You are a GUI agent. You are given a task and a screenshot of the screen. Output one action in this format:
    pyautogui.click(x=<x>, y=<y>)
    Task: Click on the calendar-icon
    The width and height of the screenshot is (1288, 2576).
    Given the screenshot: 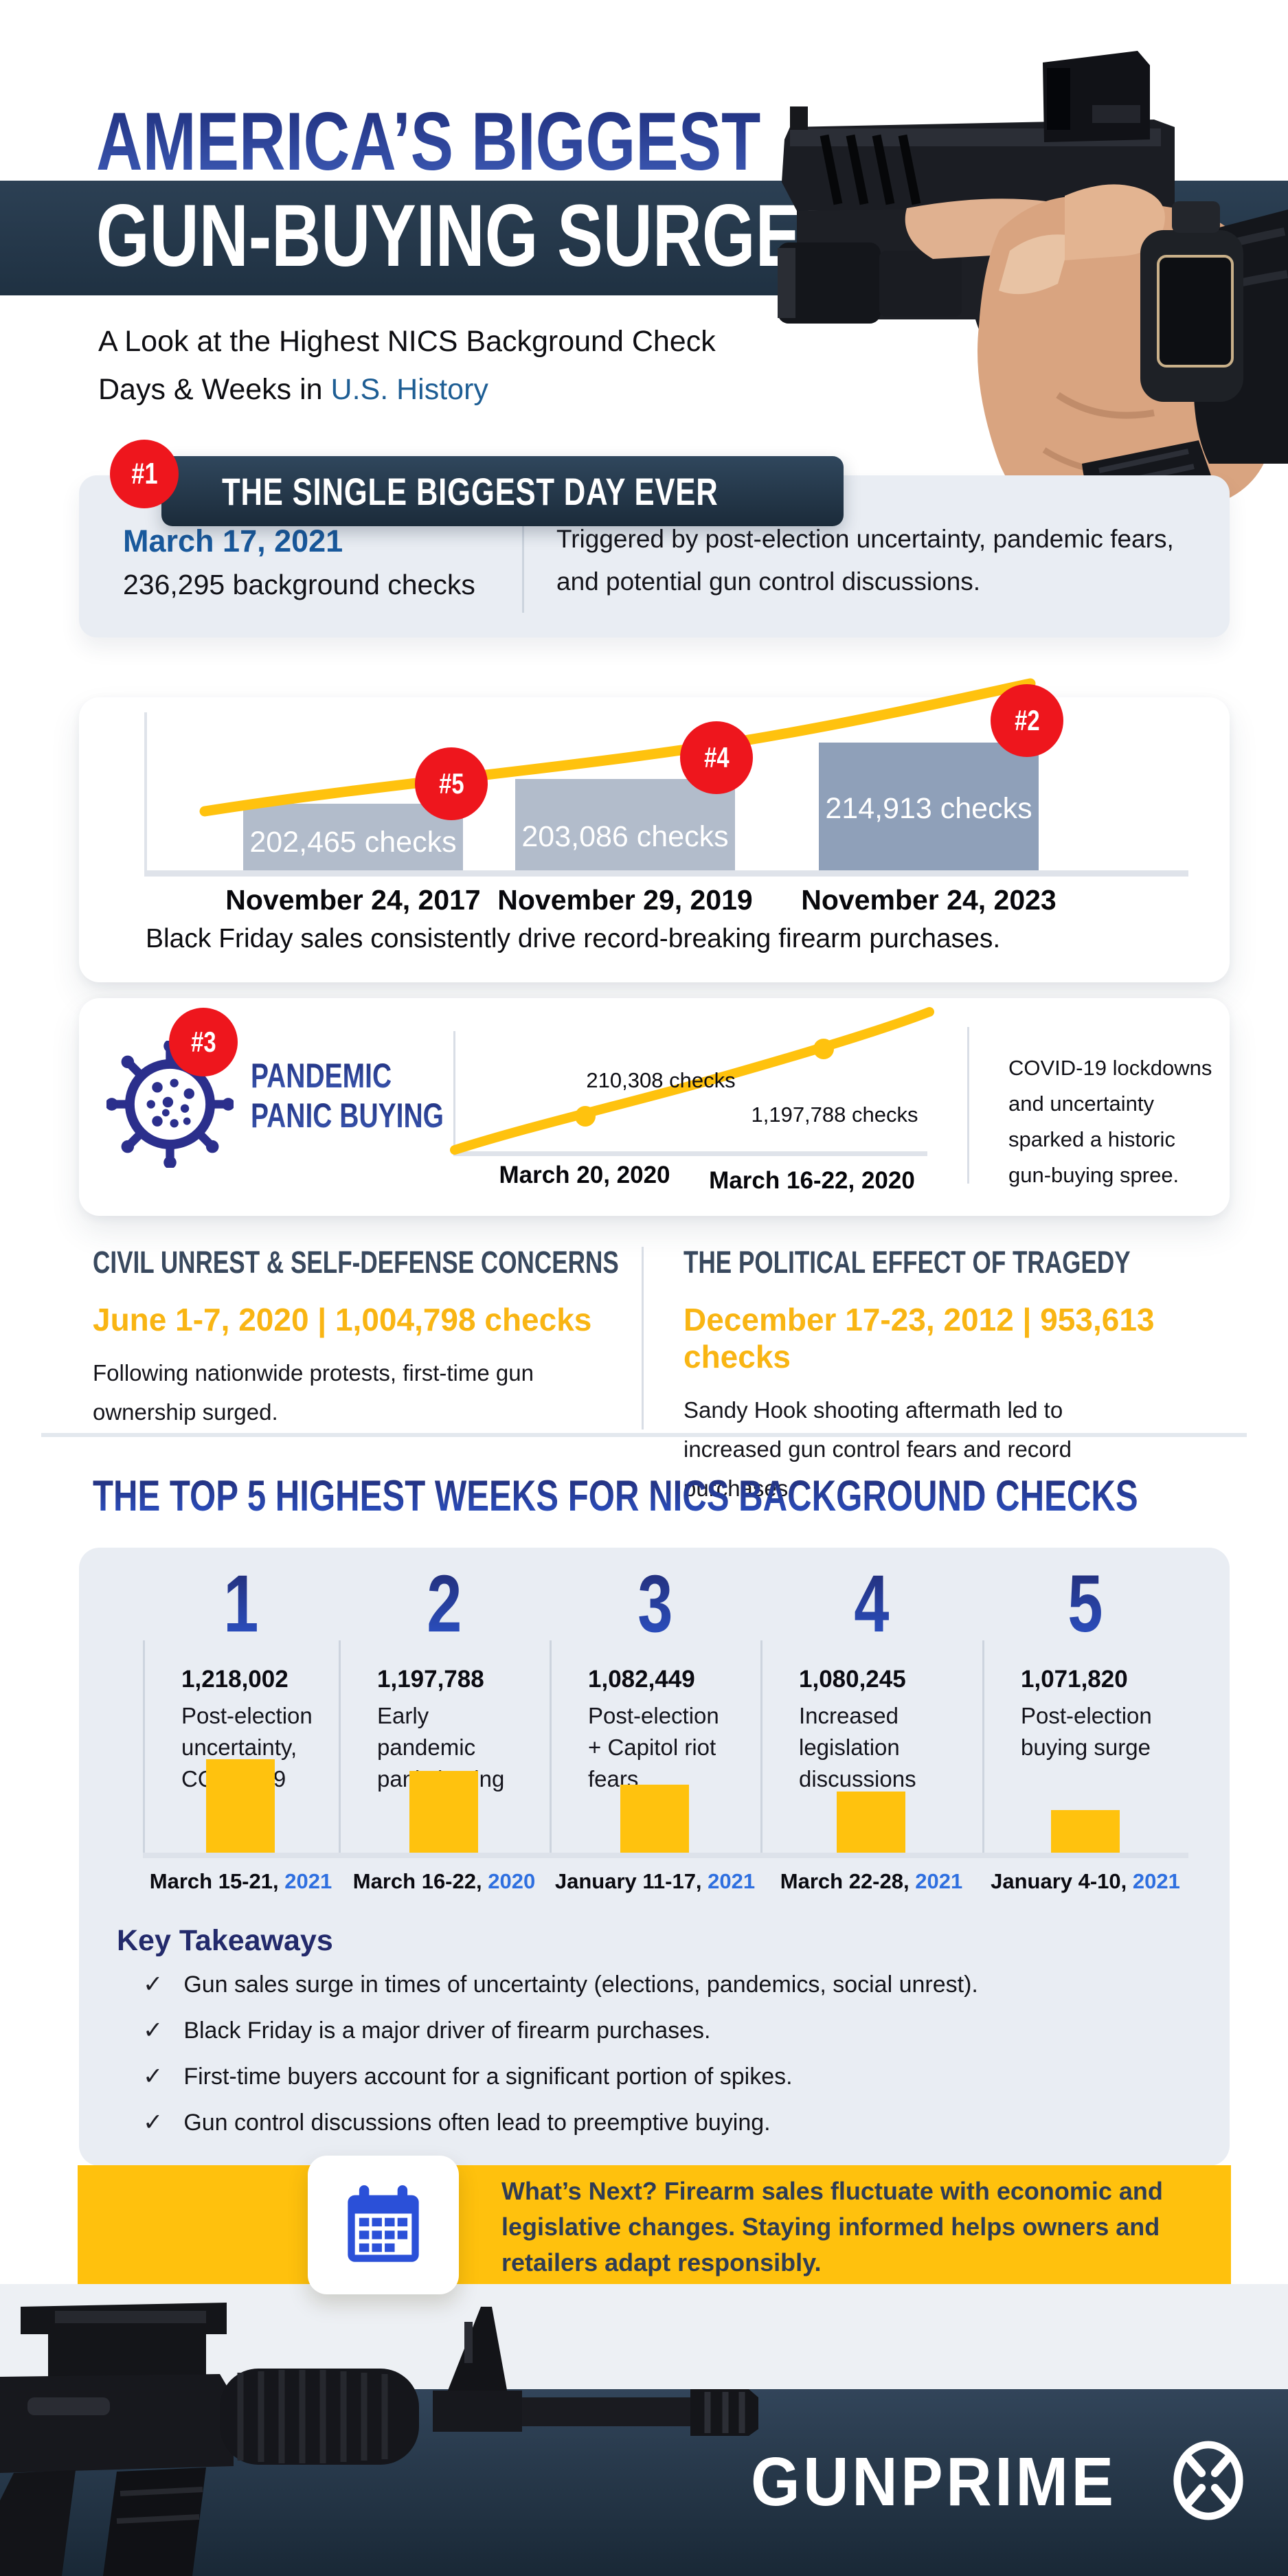 What is the action you would take?
    pyautogui.click(x=383, y=2223)
    